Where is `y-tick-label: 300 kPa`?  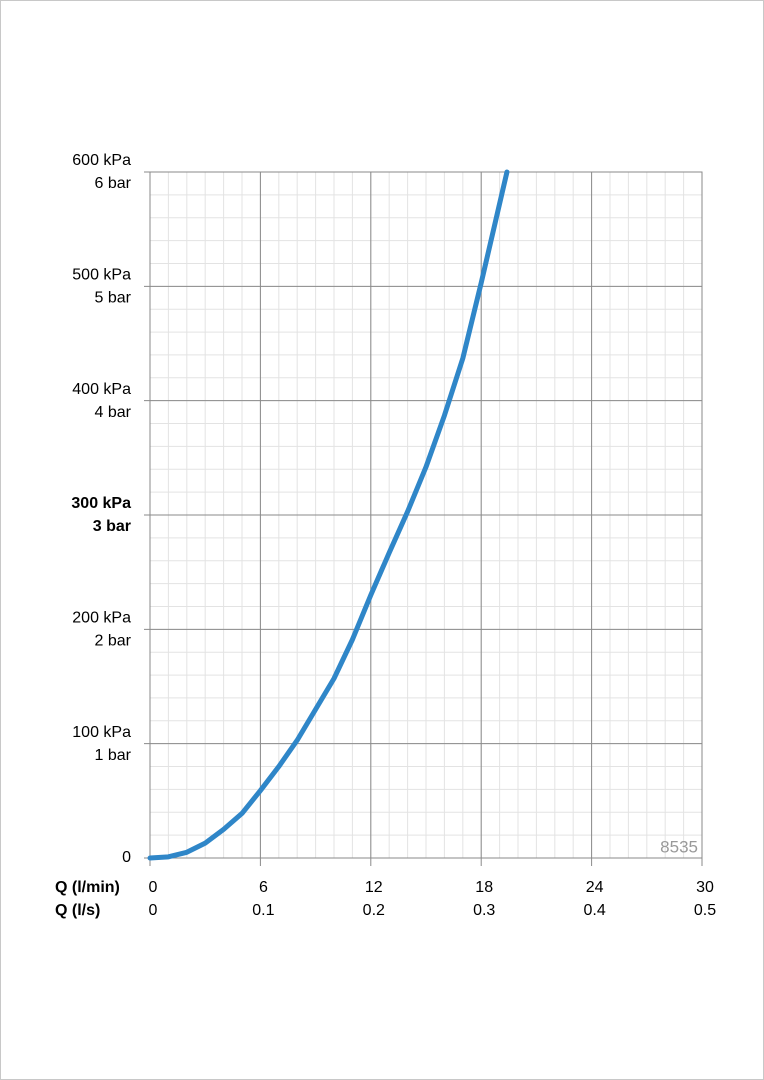 y-tick-label: 300 kPa is located at coordinates (101, 503).